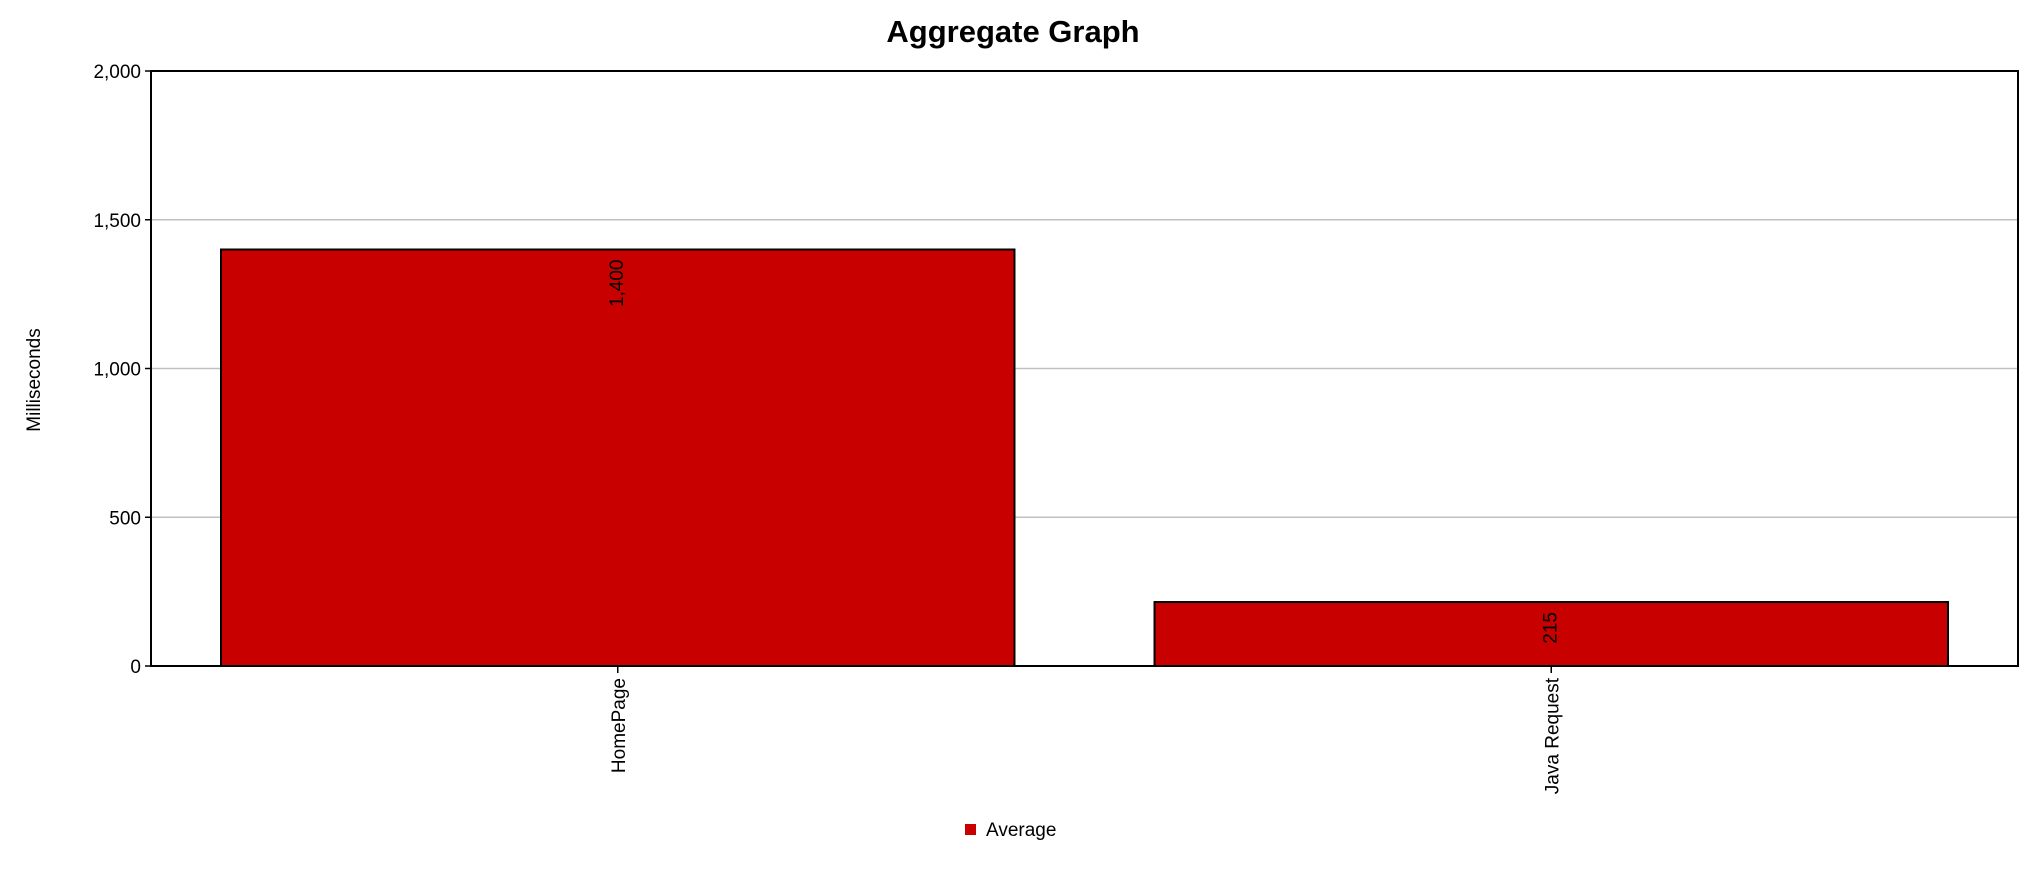  What do you see at coordinates (125, 518) in the screenshot?
I see `y-tick-label: 500` at bounding box center [125, 518].